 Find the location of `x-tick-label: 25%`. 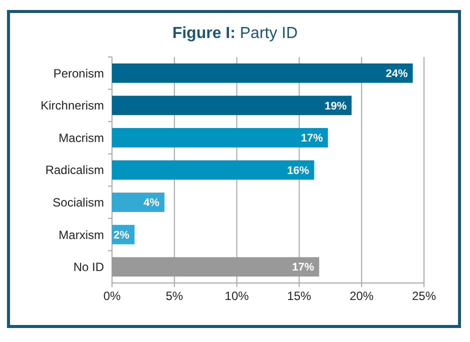

x-tick-label: 25% is located at coordinates (424, 296).